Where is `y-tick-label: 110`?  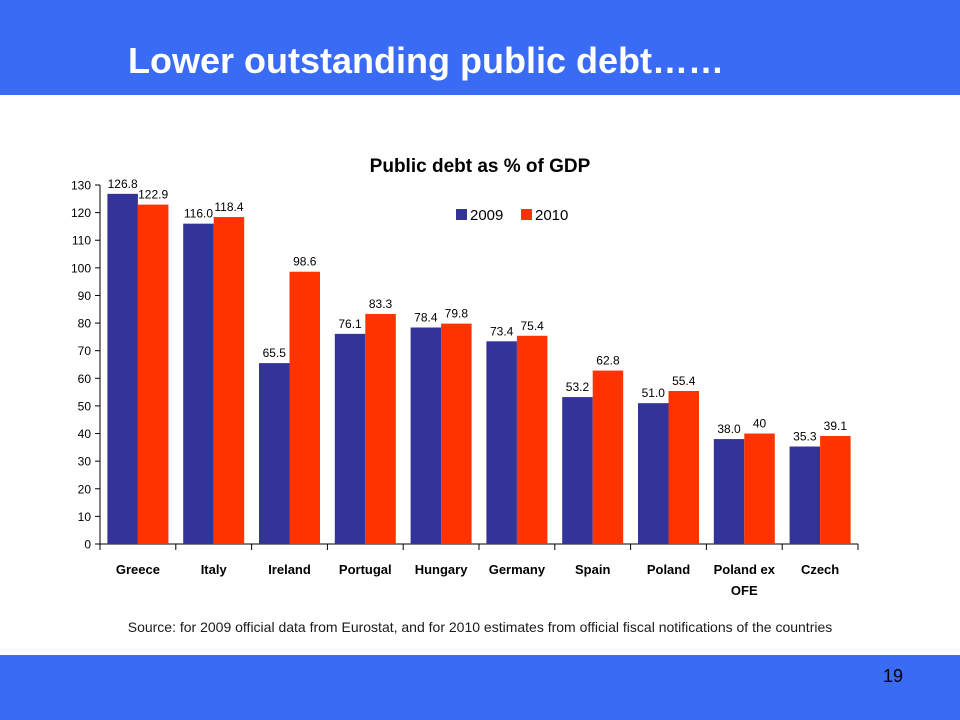
y-tick-label: 110 is located at coordinates (81, 241).